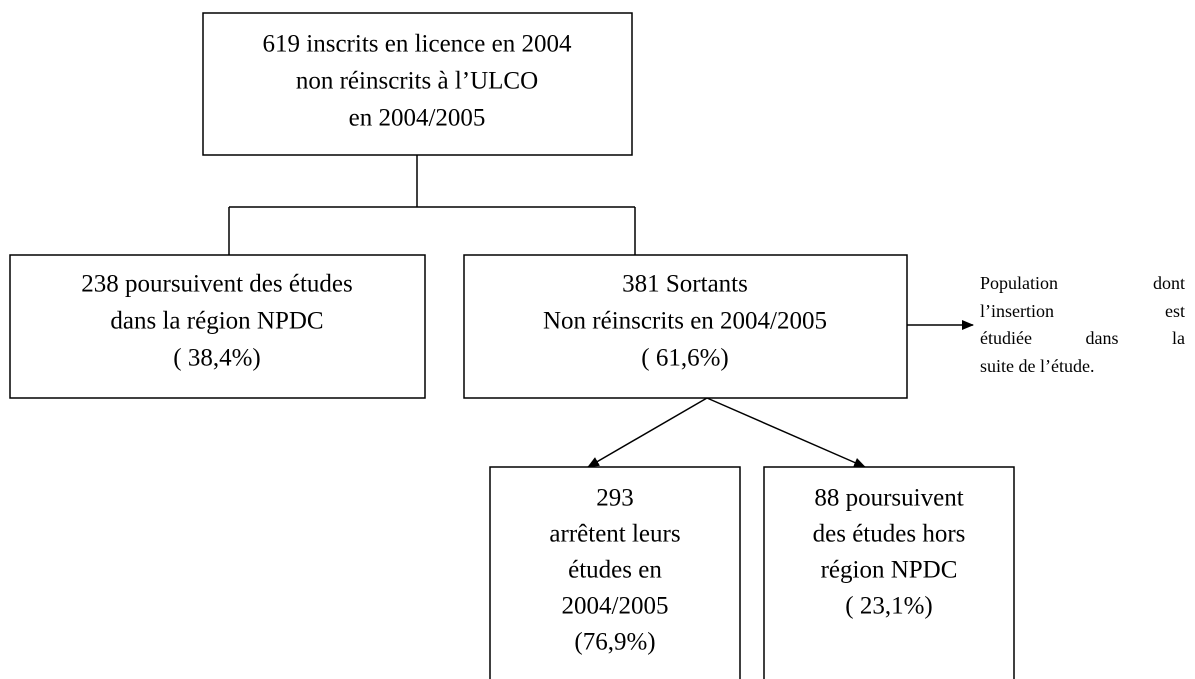  Describe the element at coordinates (615, 498) in the screenshot. I see `node-text: 293` at that location.